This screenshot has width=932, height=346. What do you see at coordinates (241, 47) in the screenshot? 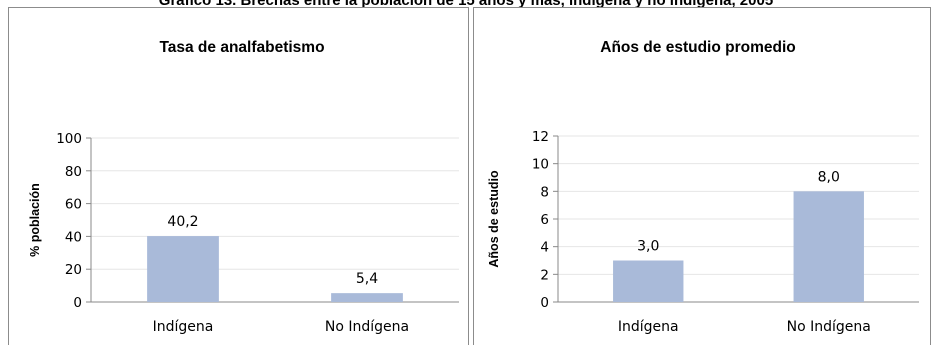
I see `chart0-title: Tasa de analfabetismo` at bounding box center [241, 47].